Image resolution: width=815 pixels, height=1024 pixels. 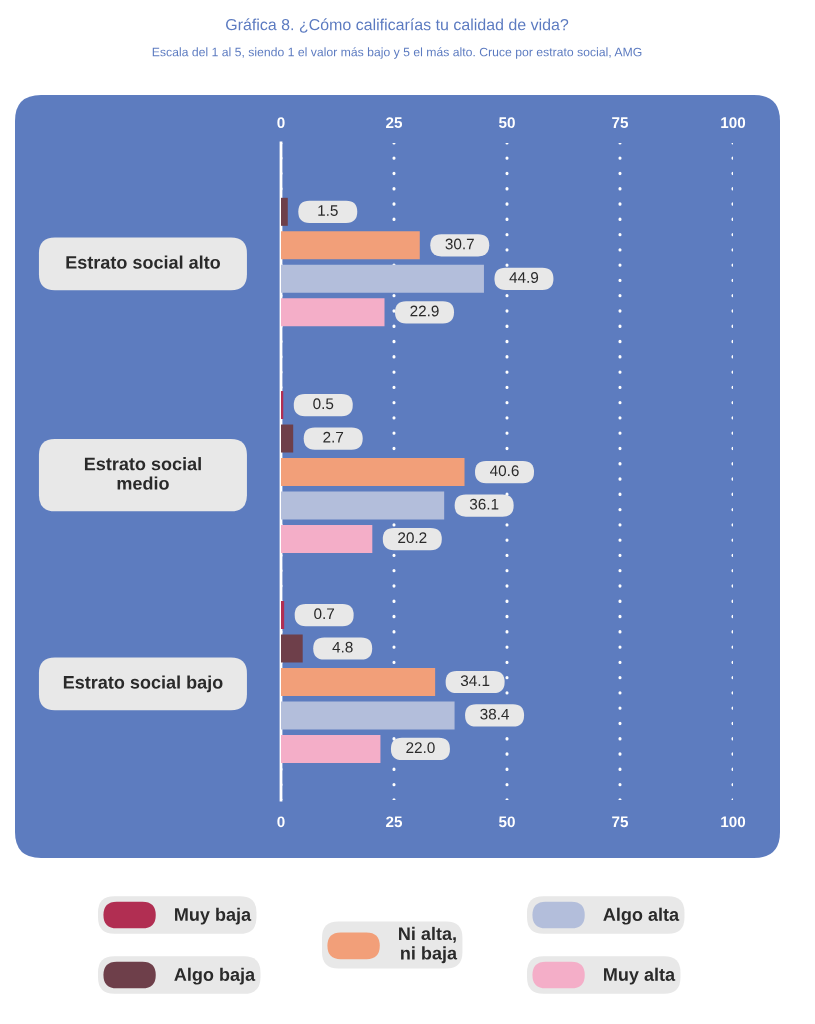 What do you see at coordinates (640, 976) in the screenshot?
I see `legend-label: Muy alta` at bounding box center [640, 976].